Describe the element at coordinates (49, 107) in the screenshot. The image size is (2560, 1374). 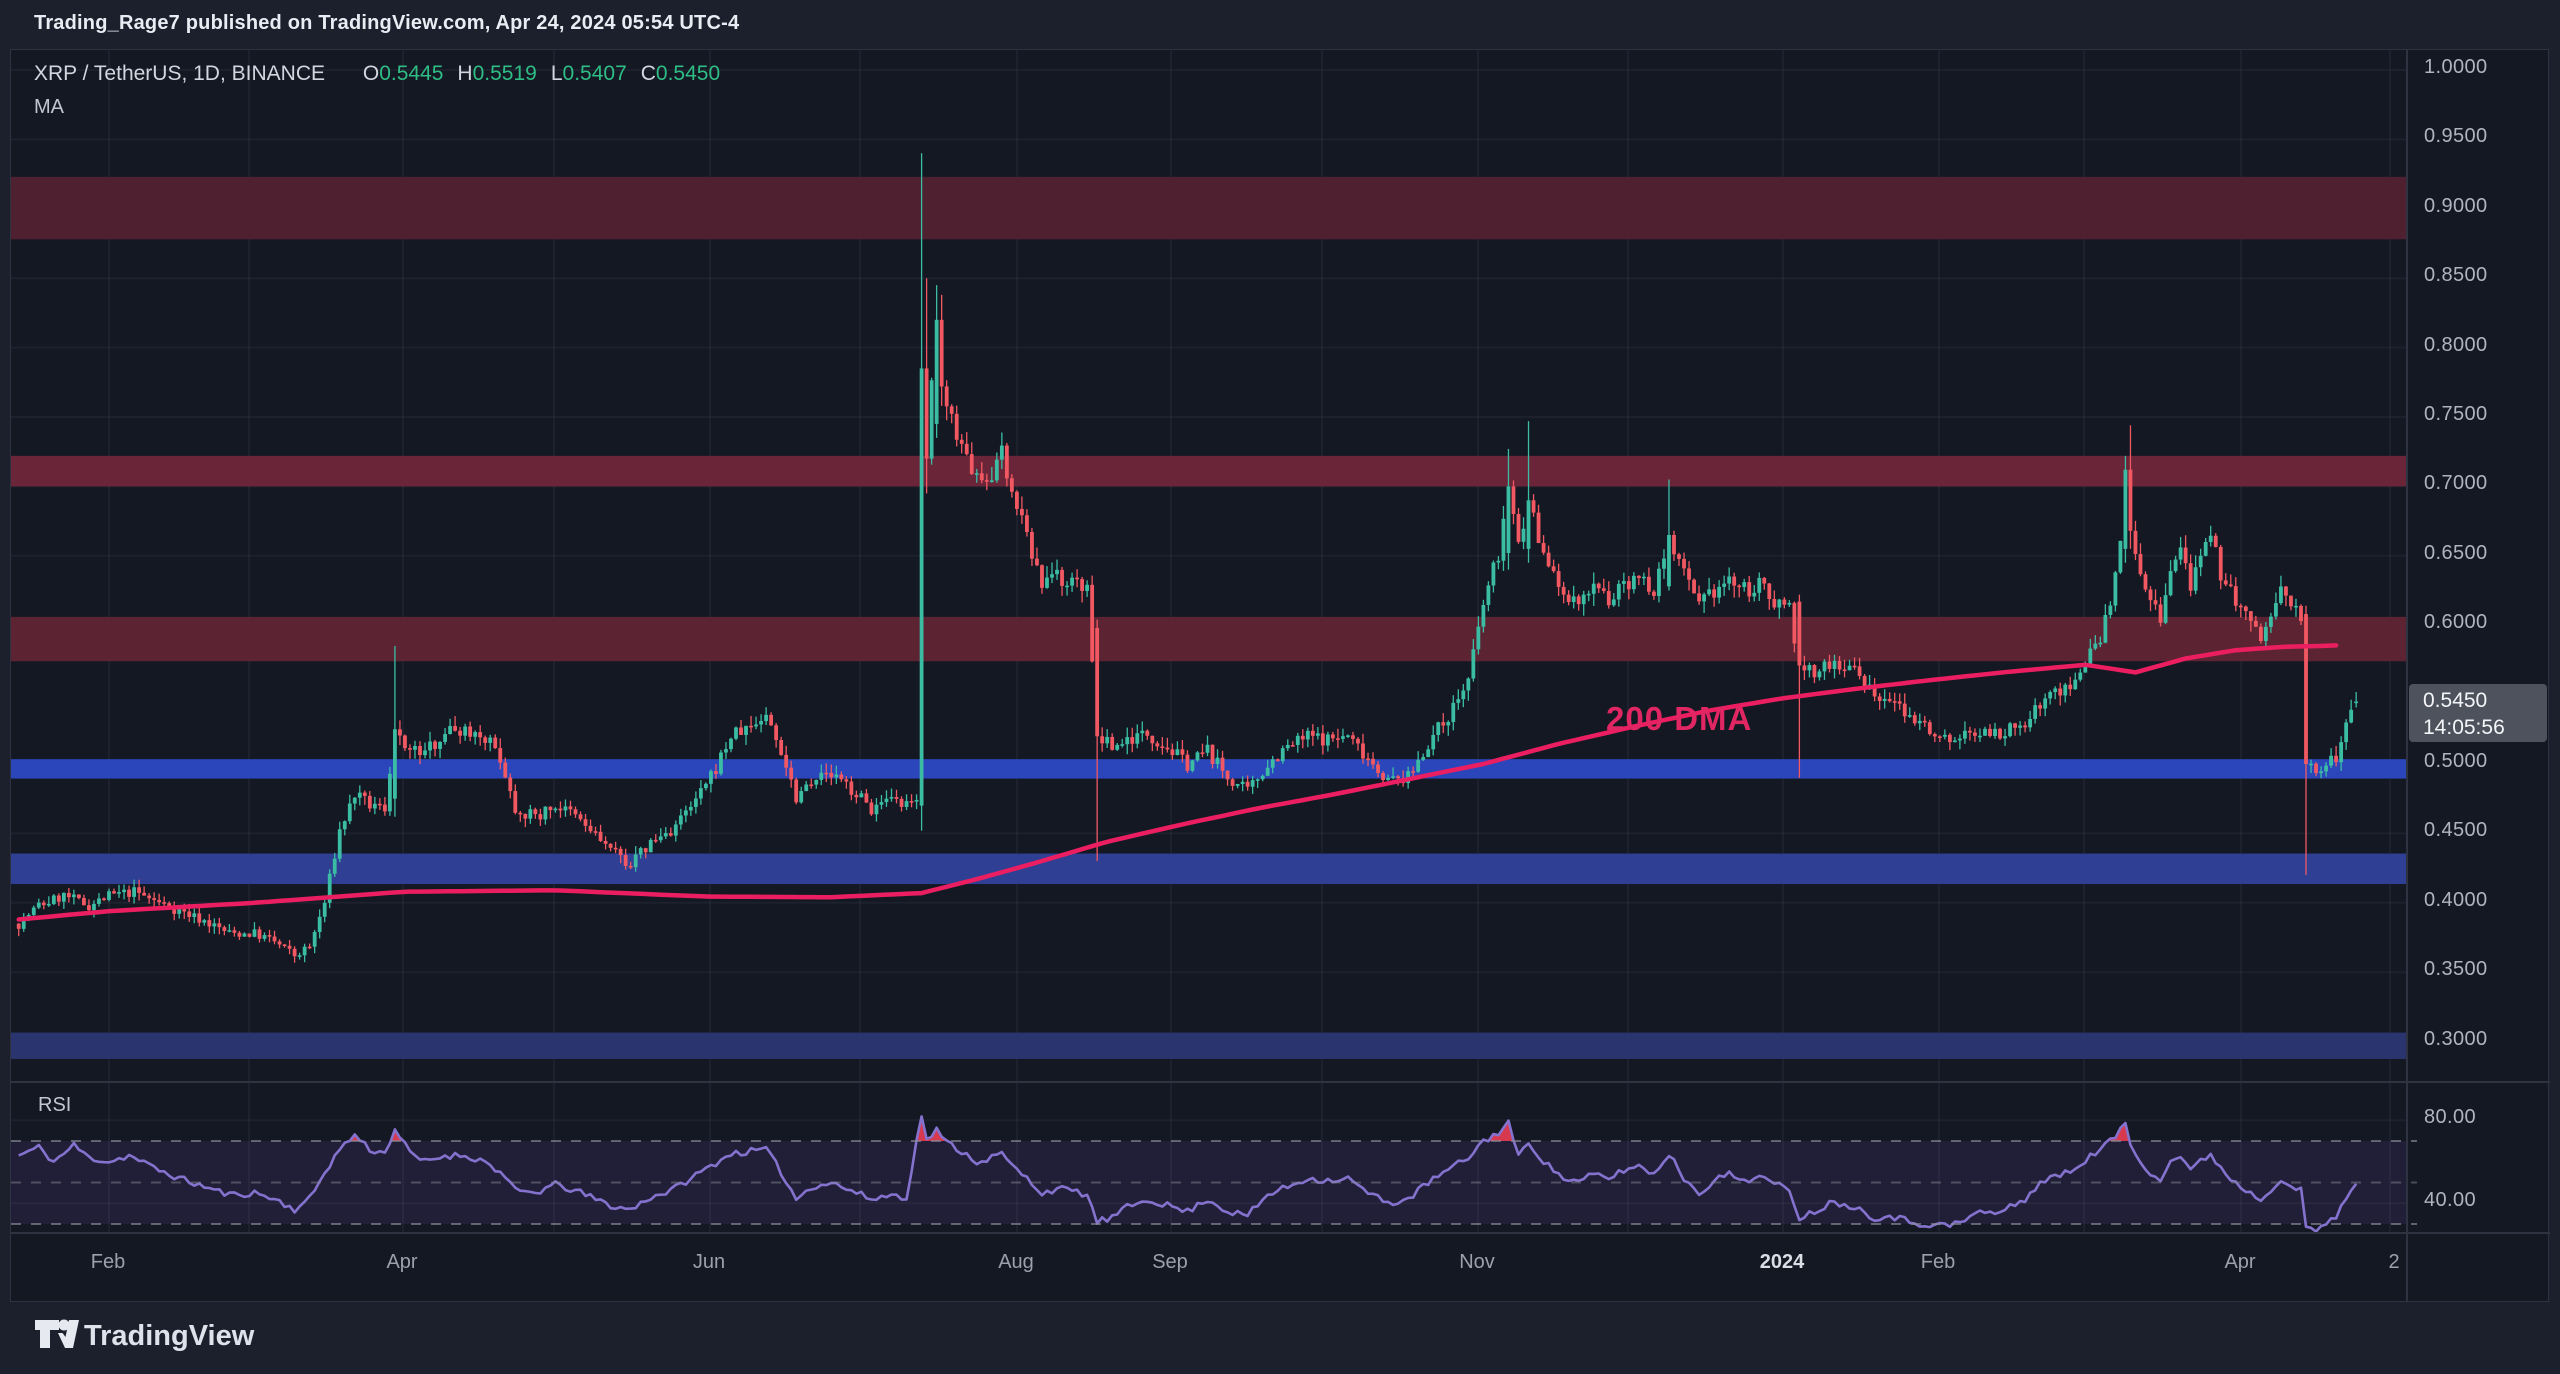
I see `indicator-label: MA` at that location.